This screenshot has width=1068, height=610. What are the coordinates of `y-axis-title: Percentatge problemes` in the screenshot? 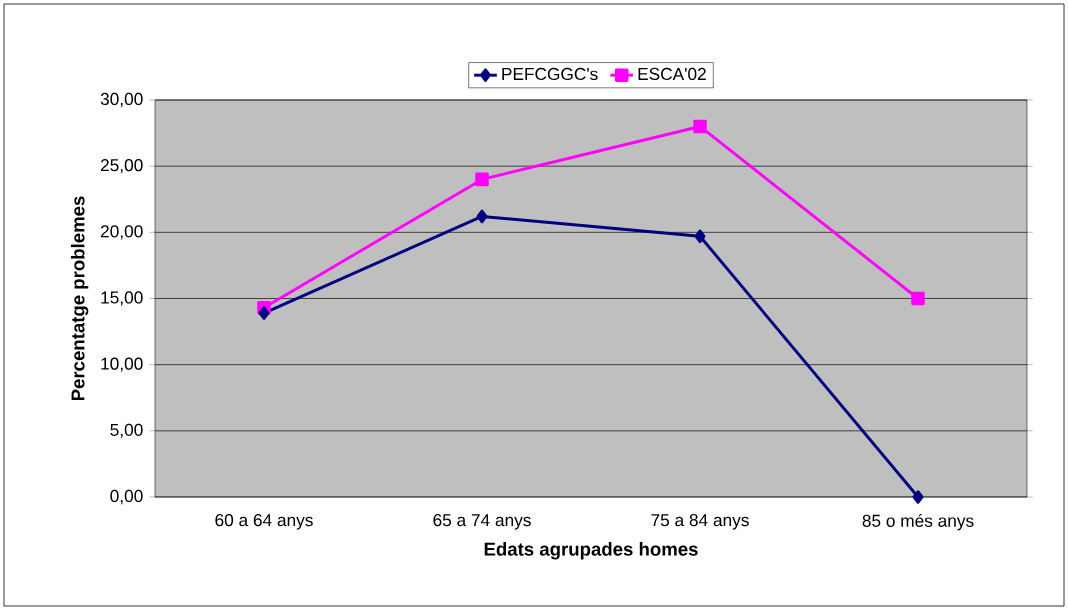 It's located at (79, 298).